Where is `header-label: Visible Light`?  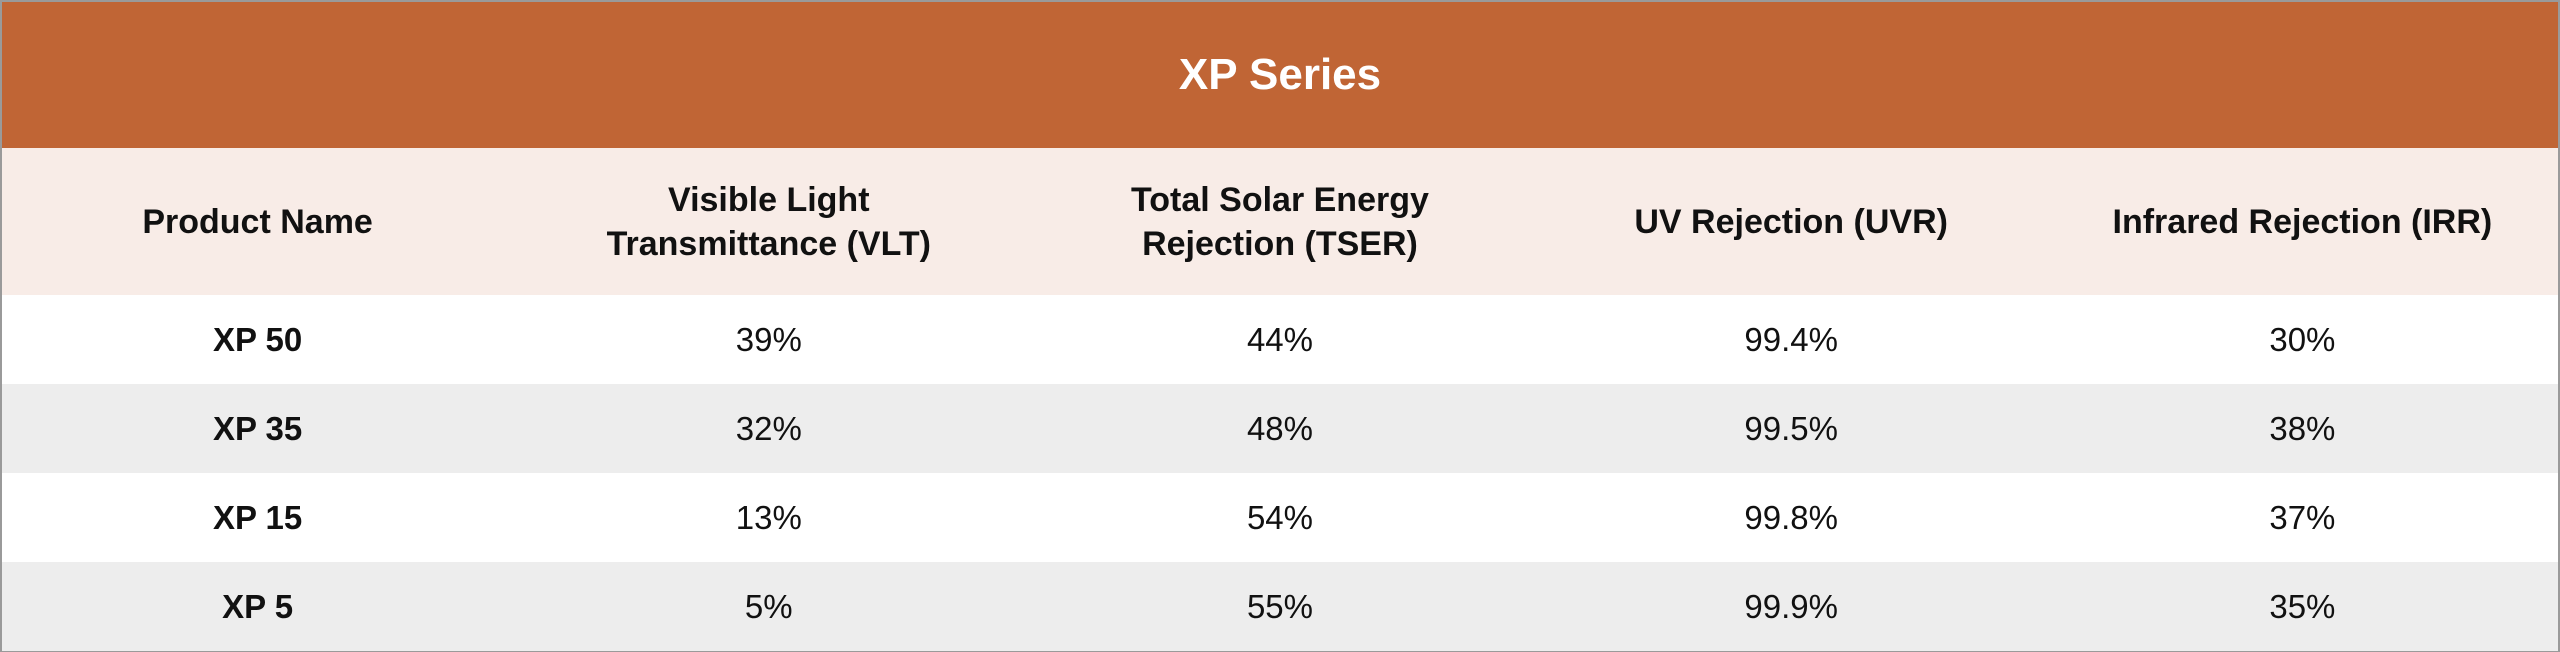
header-label: Visible Light is located at coordinates (769, 199).